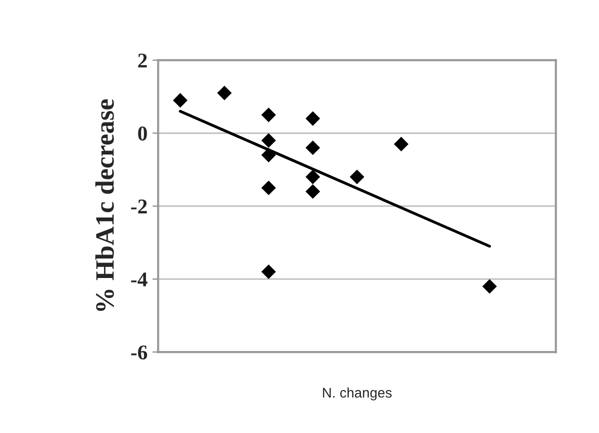 This screenshot has width=599, height=433. Describe the element at coordinates (104, 205) in the screenshot. I see `y-axis-title: % HbA1c decrease` at that location.